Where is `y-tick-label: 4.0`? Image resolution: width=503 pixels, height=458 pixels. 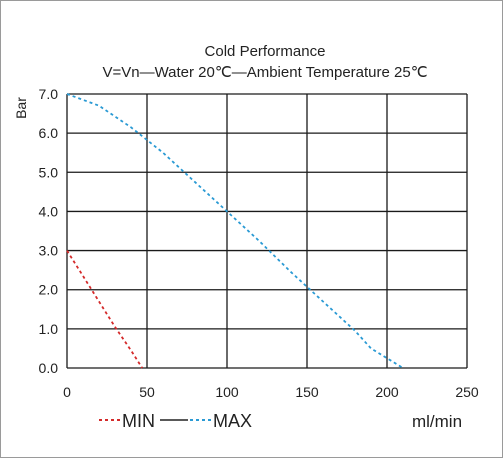 y-tick-label: 4.0 is located at coordinates (49, 211).